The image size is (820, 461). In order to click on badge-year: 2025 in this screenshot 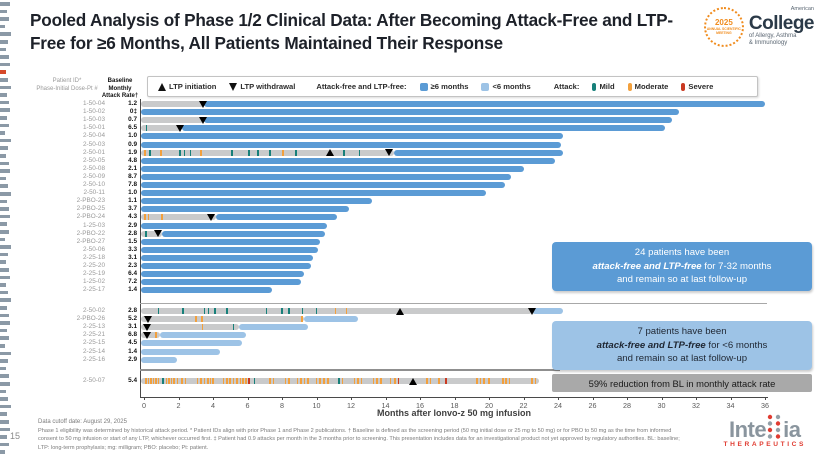, I will do `click(723, 23)`.